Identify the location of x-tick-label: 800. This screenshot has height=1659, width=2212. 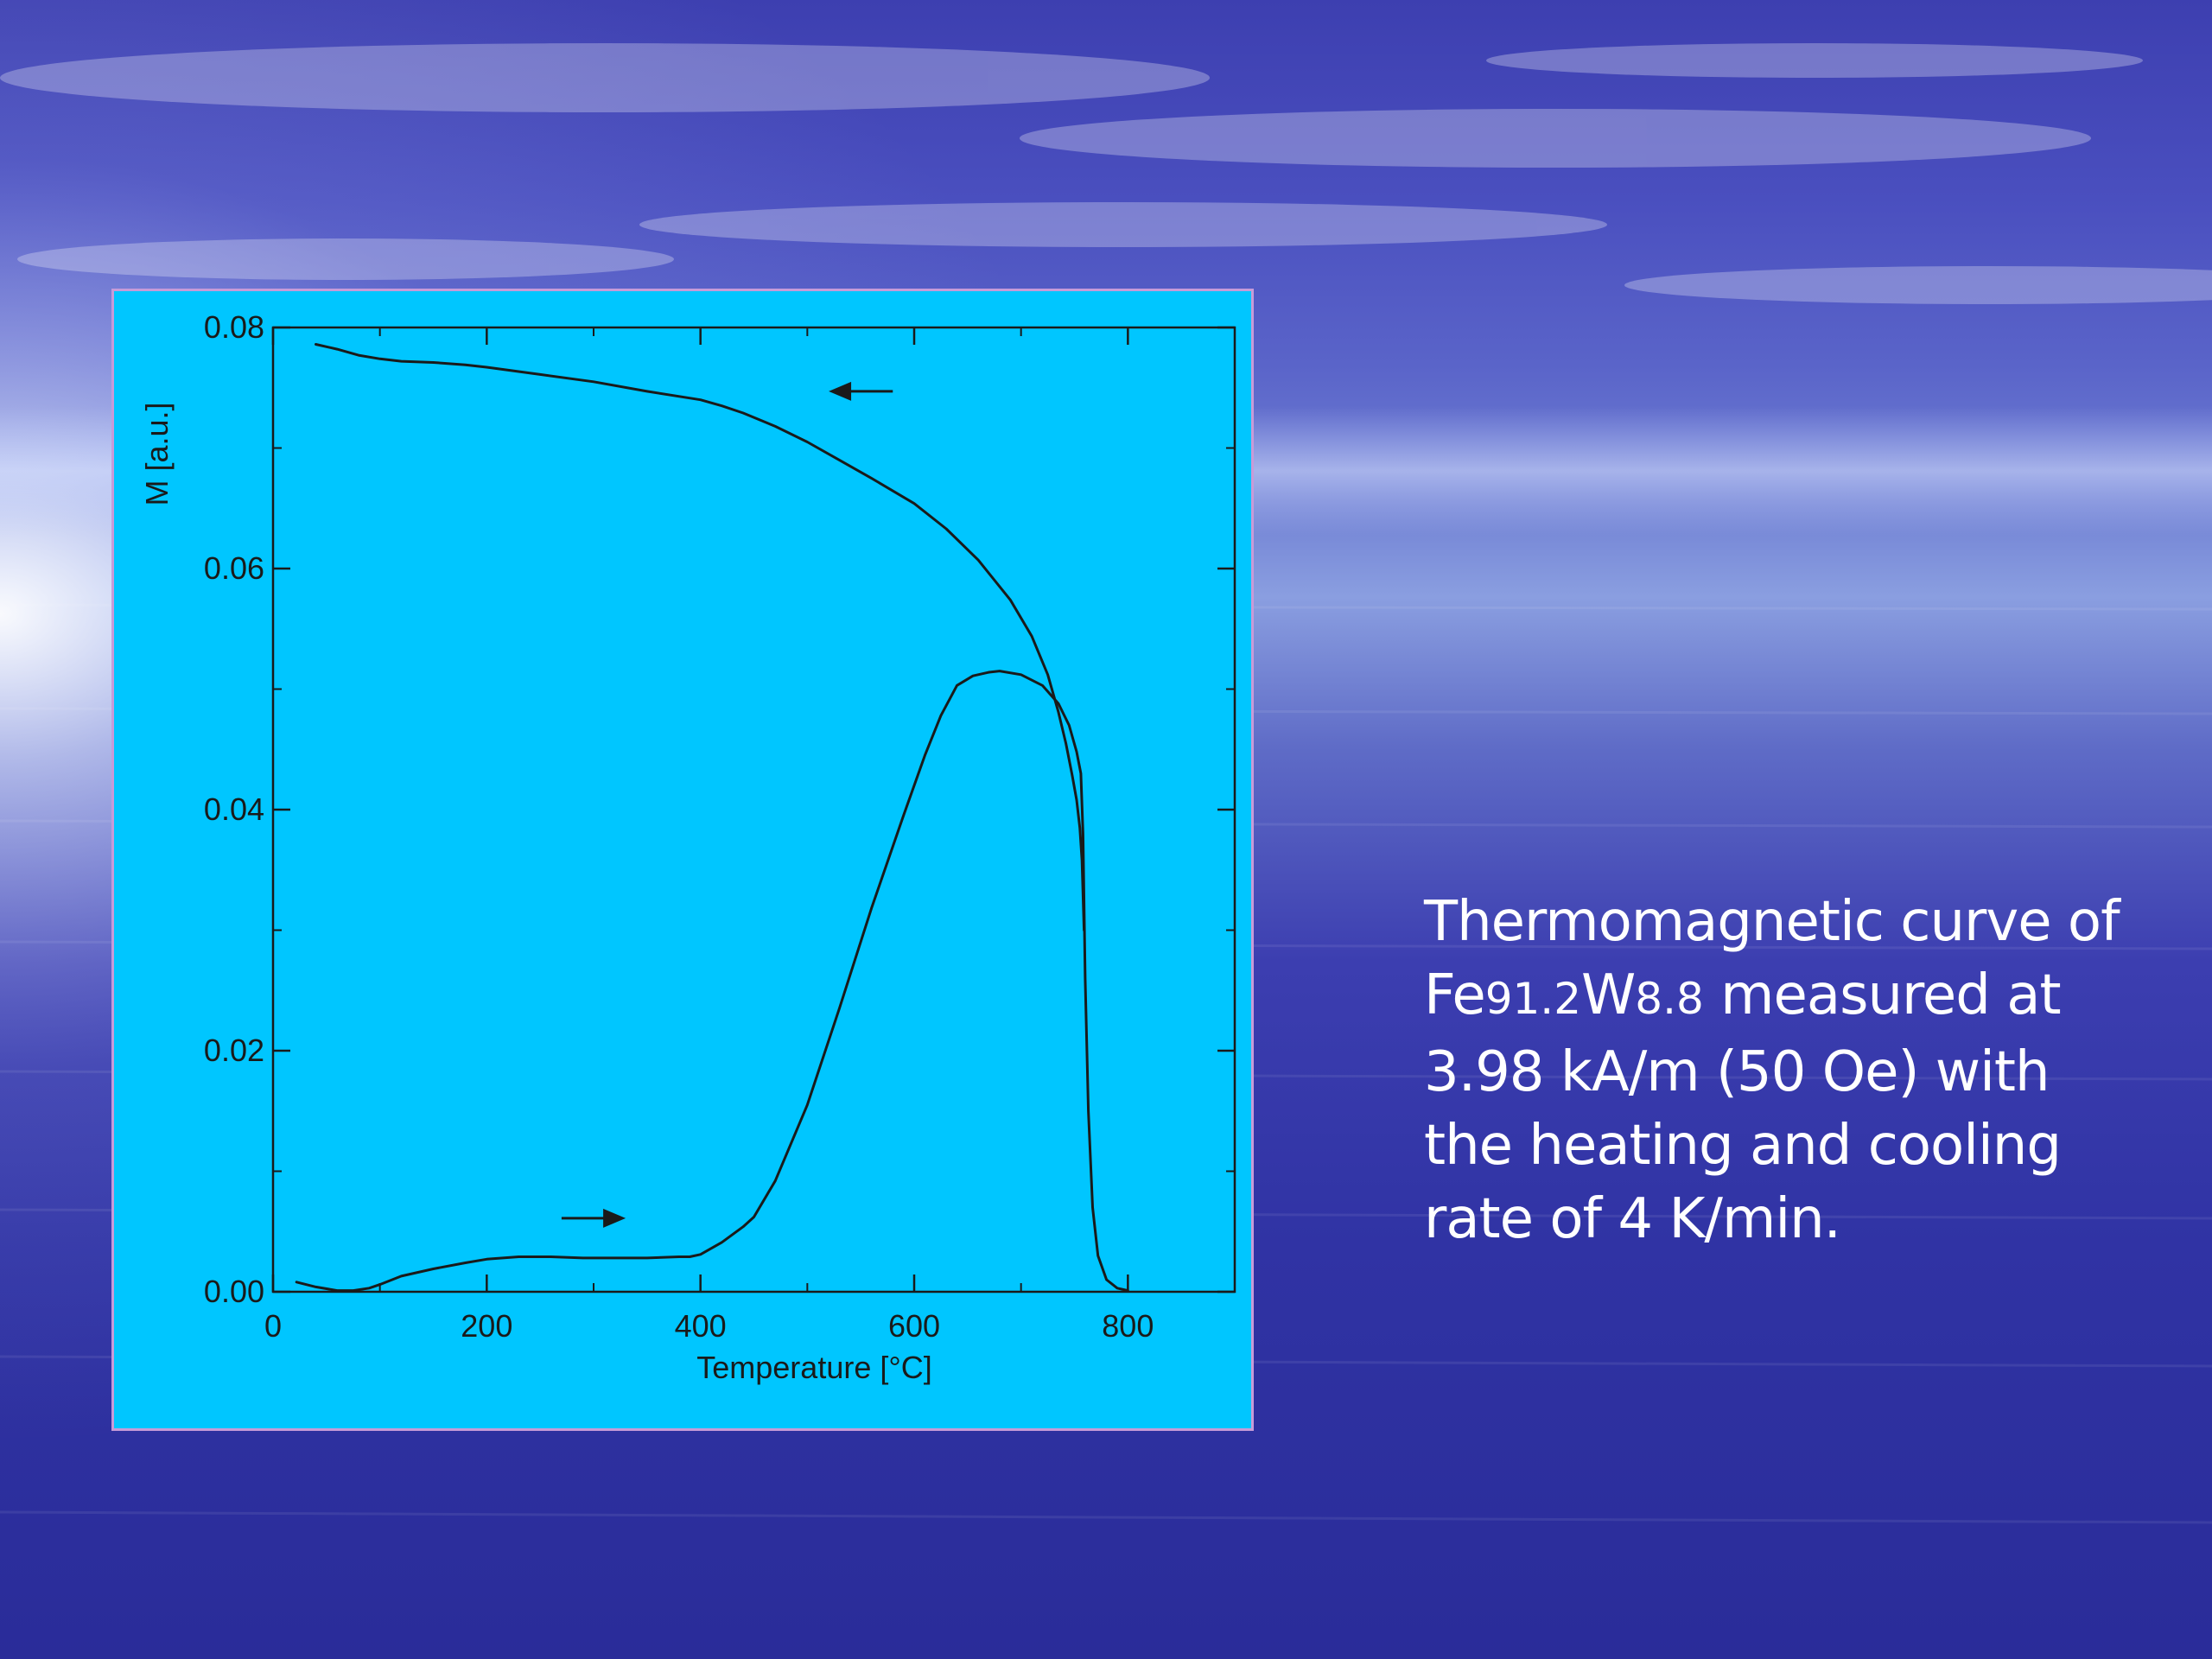
(1128, 1326).